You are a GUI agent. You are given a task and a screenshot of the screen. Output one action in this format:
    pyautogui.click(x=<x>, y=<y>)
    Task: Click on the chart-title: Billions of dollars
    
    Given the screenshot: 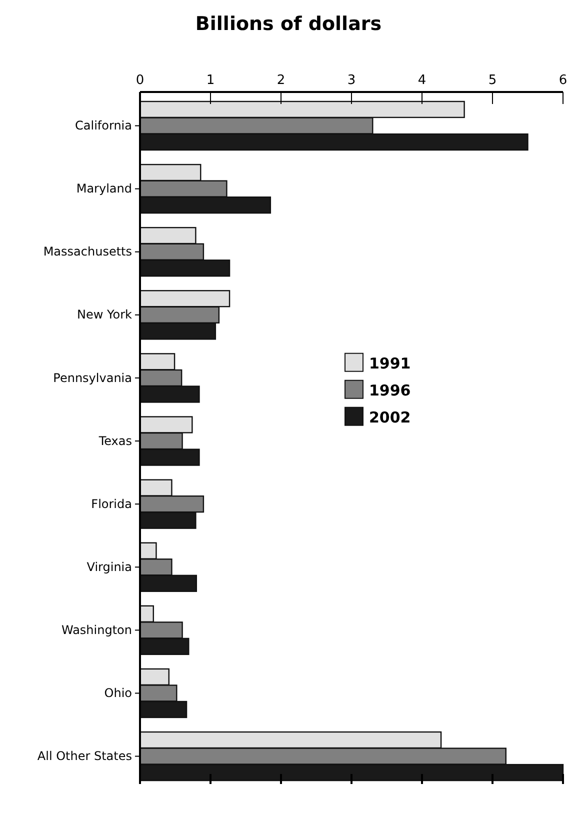 What is the action you would take?
    pyautogui.click(x=288, y=24)
    